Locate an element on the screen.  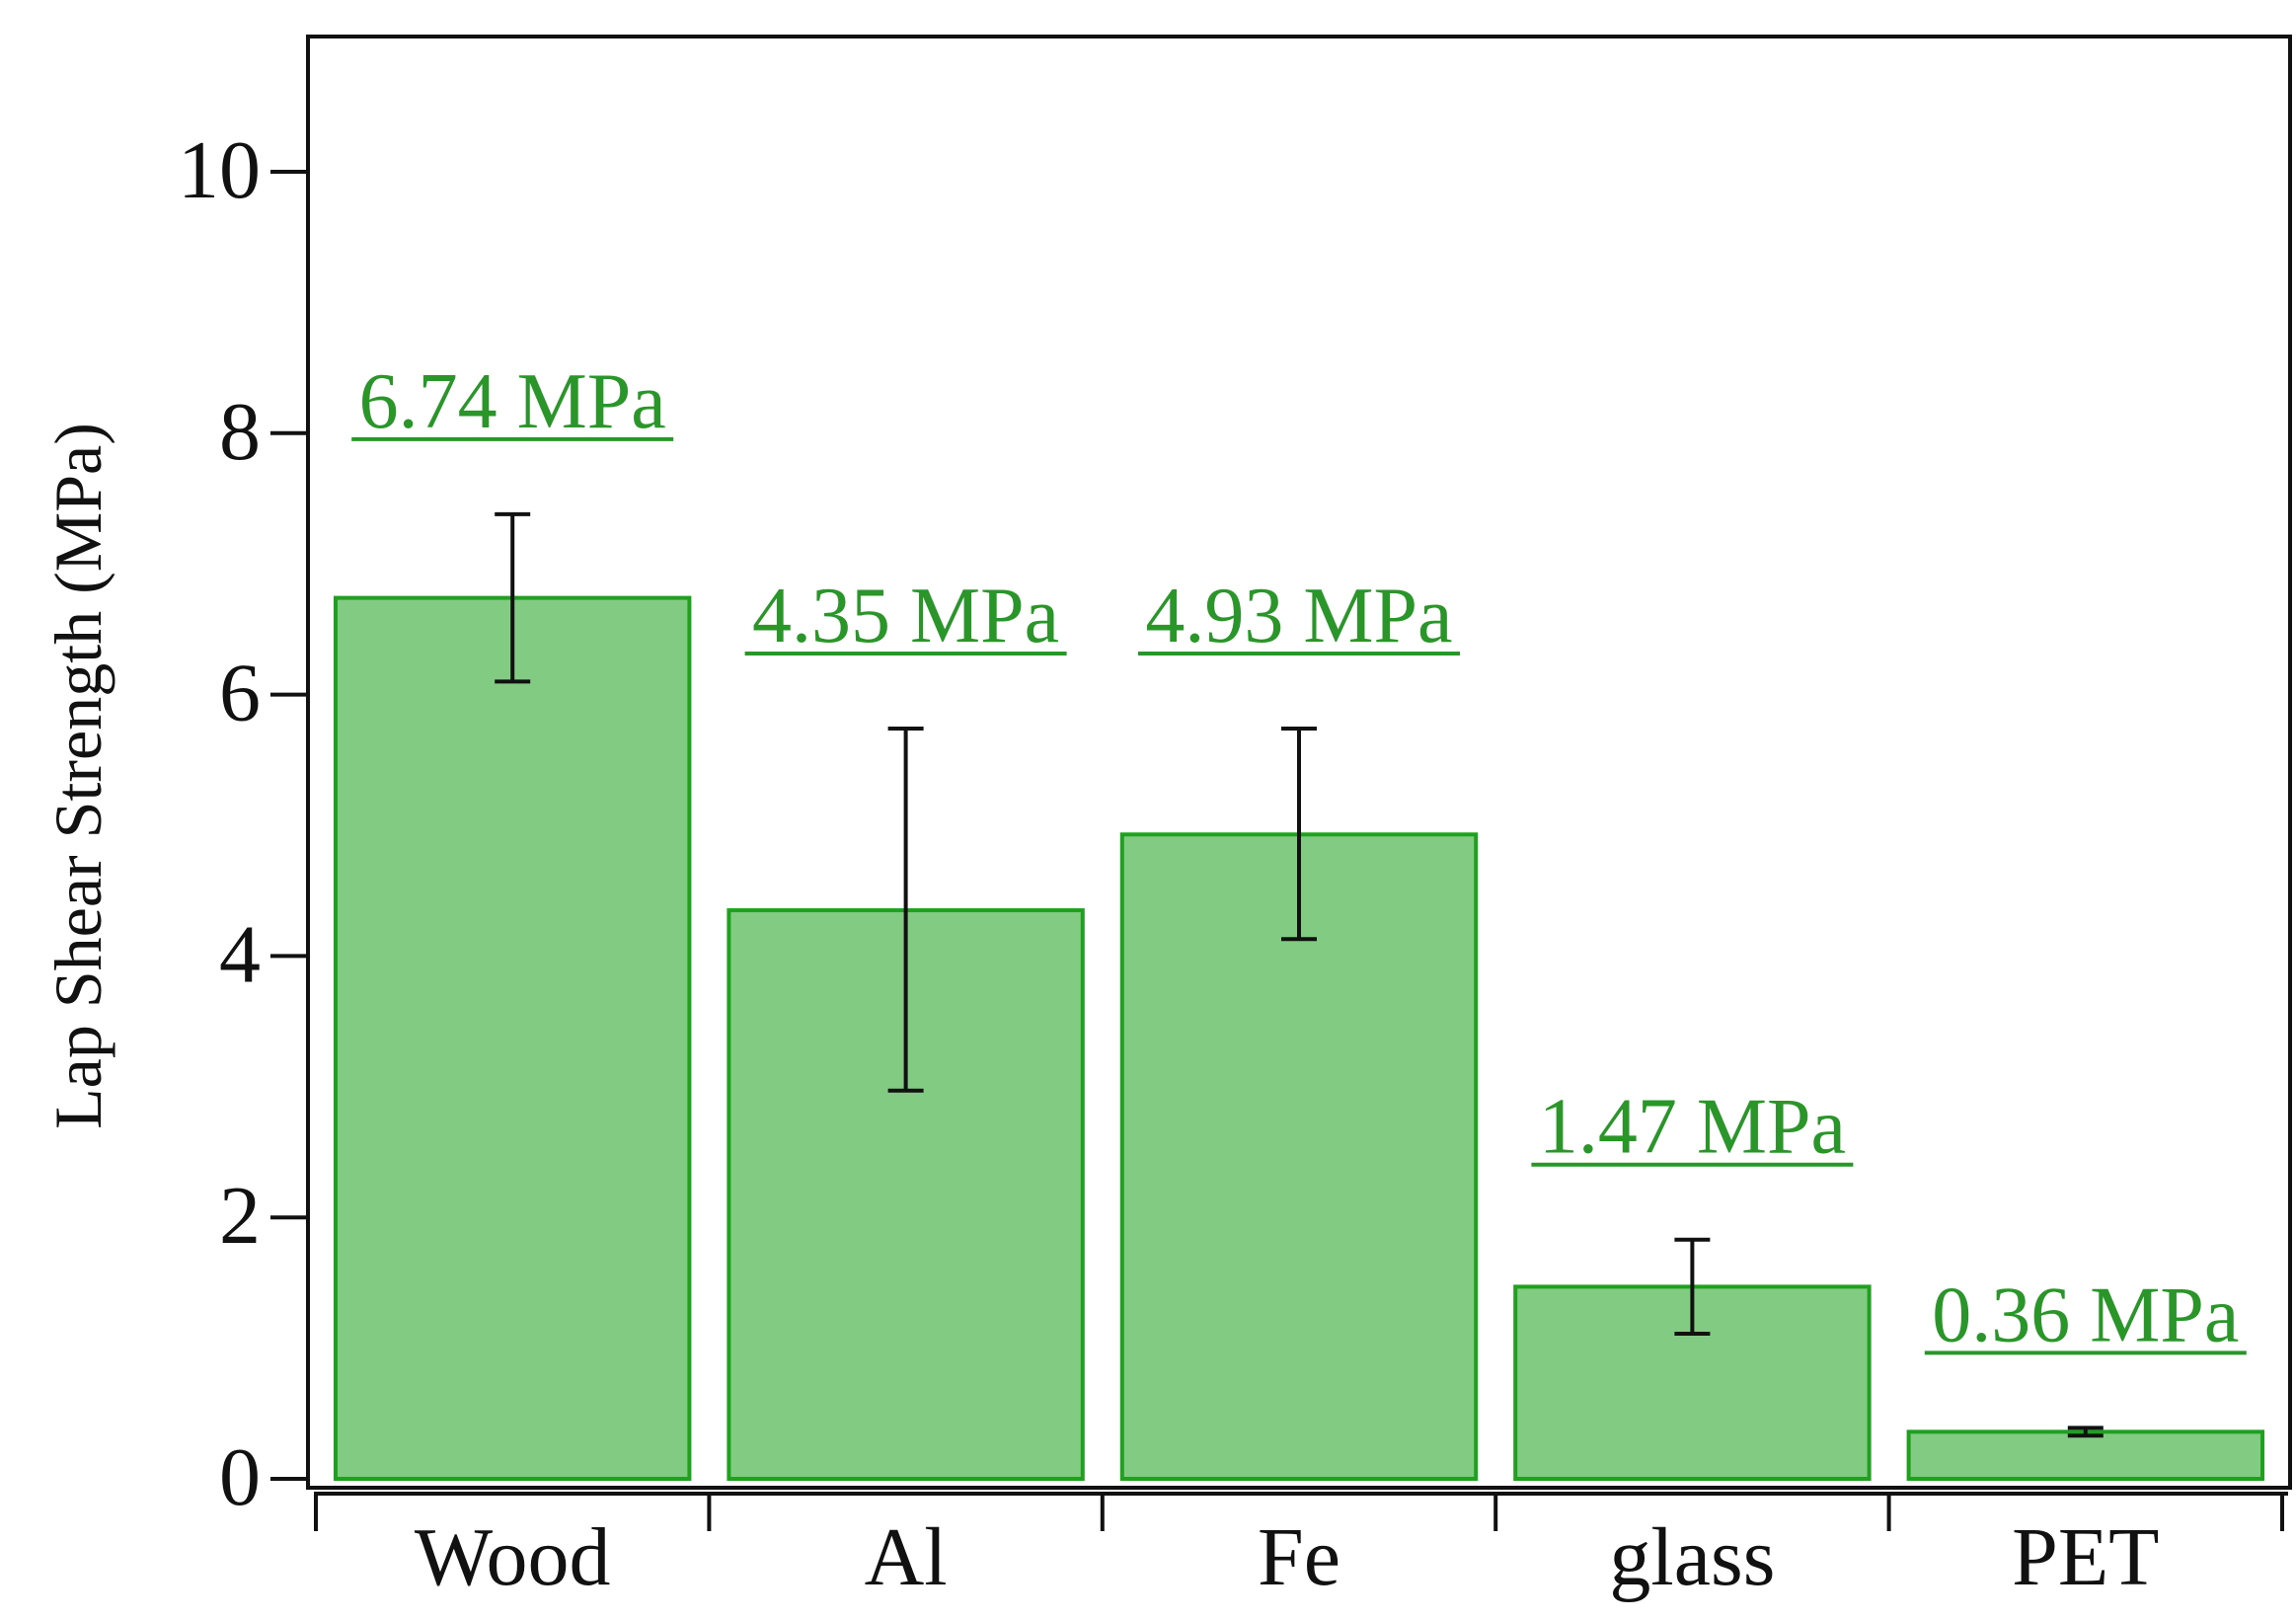
y-tick-label: 4 is located at coordinates (240, 954).